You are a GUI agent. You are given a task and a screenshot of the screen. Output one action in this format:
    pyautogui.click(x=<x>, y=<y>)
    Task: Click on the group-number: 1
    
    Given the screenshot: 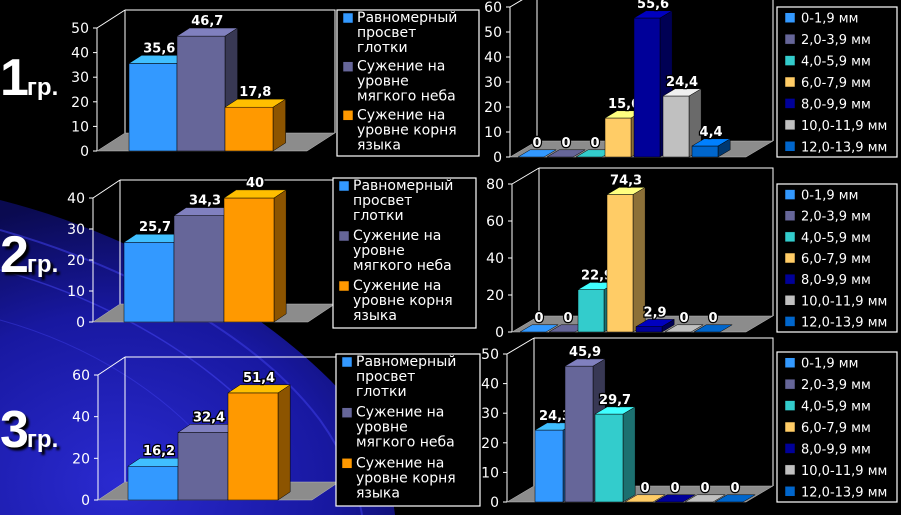 What is the action you would take?
    pyautogui.click(x=14, y=78)
    